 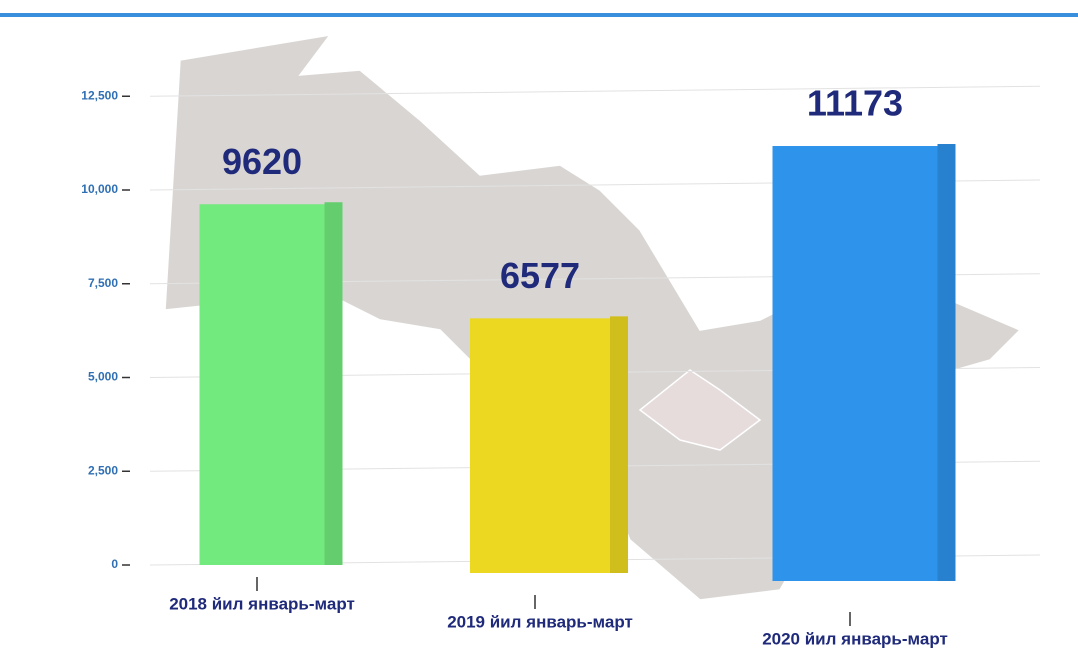 I want to click on y-tick-label: 12,500, so click(x=99, y=95).